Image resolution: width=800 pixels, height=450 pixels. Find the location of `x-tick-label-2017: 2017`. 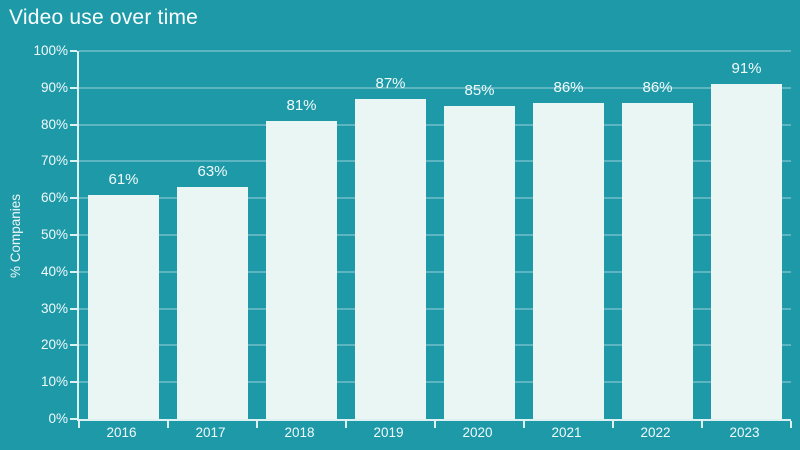

x-tick-label-2017: 2017 is located at coordinates (210, 432).